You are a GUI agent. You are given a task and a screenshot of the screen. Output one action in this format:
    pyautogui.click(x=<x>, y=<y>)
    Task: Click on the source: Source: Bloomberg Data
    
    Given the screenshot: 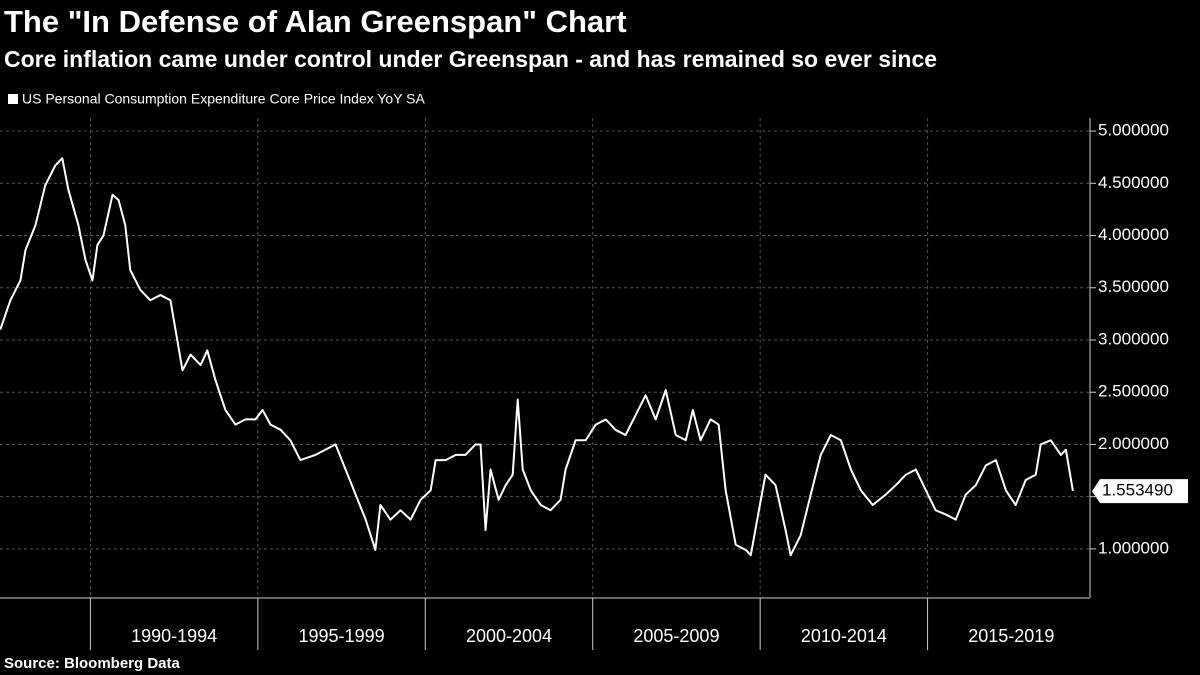 What is the action you would take?
    pyautogui.click(x=92, y=663)
    